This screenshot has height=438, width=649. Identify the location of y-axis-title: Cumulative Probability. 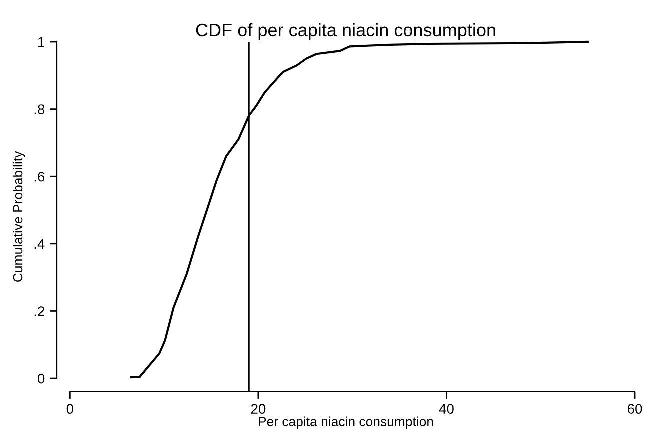
(19, 216).